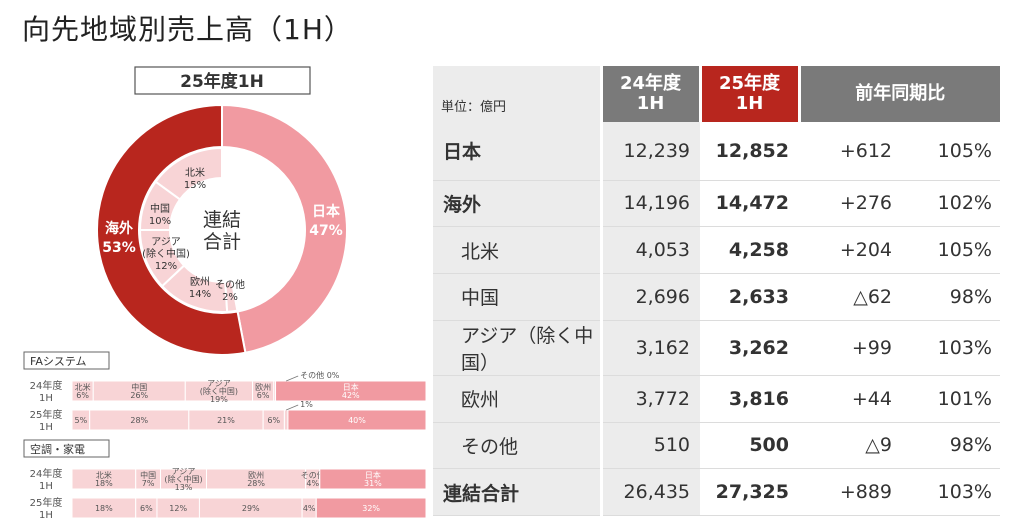 Image resolution: width=1024 pixels, height=529 pixels. I want to click on segment-callout: 1%, so click(306, 404).